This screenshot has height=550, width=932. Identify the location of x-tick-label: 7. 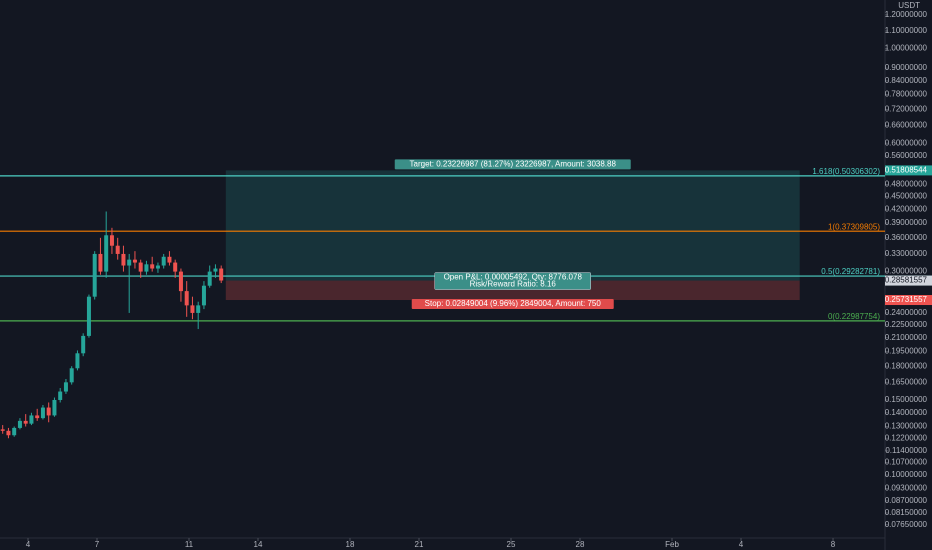
(97, 544).